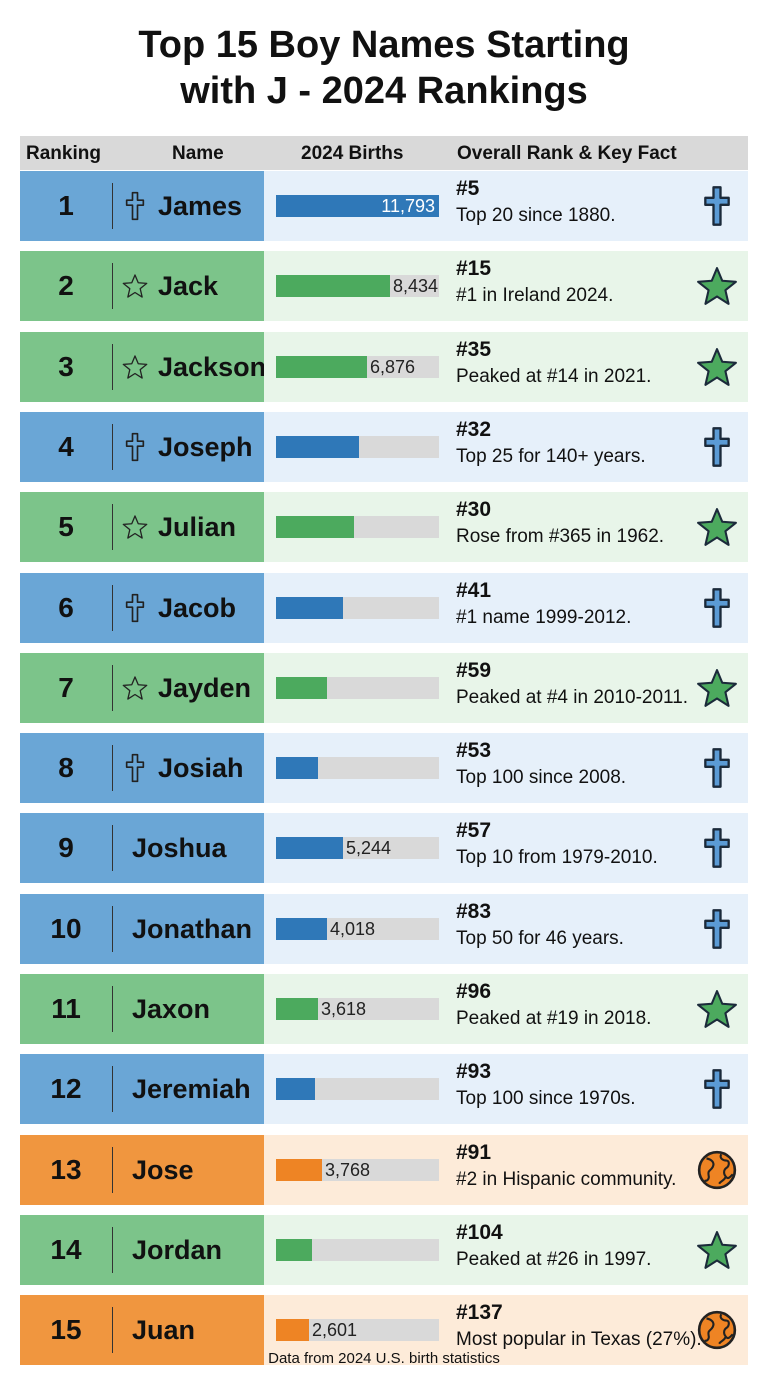 The width and height of the screenshot is (768, 1376). What do you see at coordinates (198, 153) in the screenshot?
I see `header-name: Name` at bounding box center [198, 153].